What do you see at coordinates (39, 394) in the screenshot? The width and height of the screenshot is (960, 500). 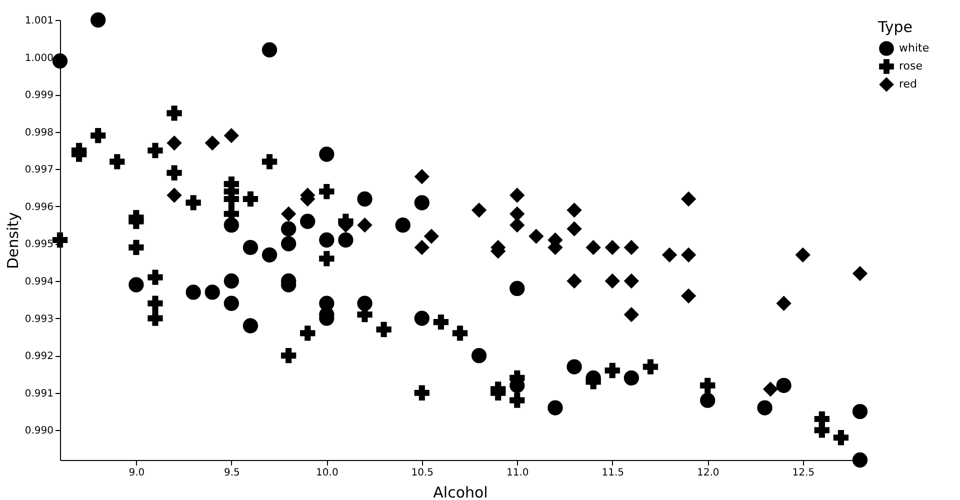 I see `y-tick-label: 0.991` at bounding box center [39, 394].